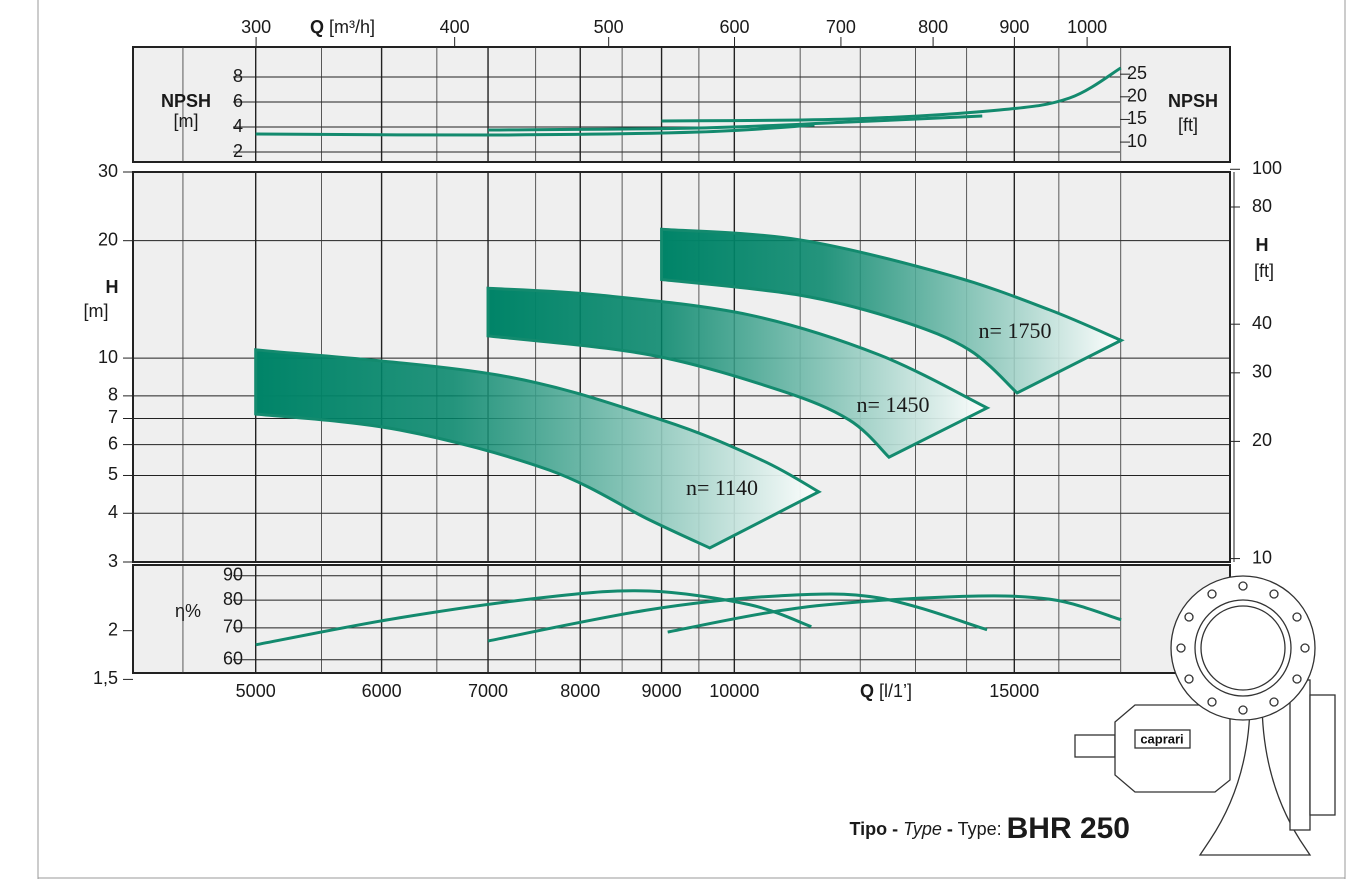 The height and width of the screenshot is (879, 1361). I want to click on x-tick-label: 7000, so click(488, 691).